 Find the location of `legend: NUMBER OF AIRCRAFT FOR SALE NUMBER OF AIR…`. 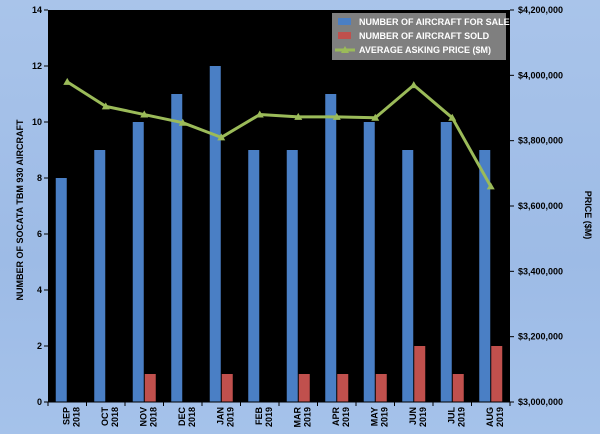

legend: NUMBER OF AIRCRAFT FOR SALE NUMBER OF AIR… is located at coordinates (421, 36).